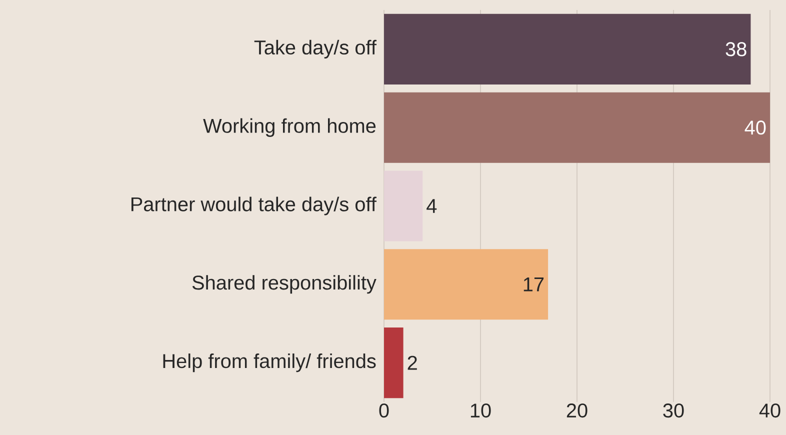 This screenshot has height=435, width=786. Describe the element at coordinates (736, 49) in the screenshot. I see `data-label: 38` at that location.